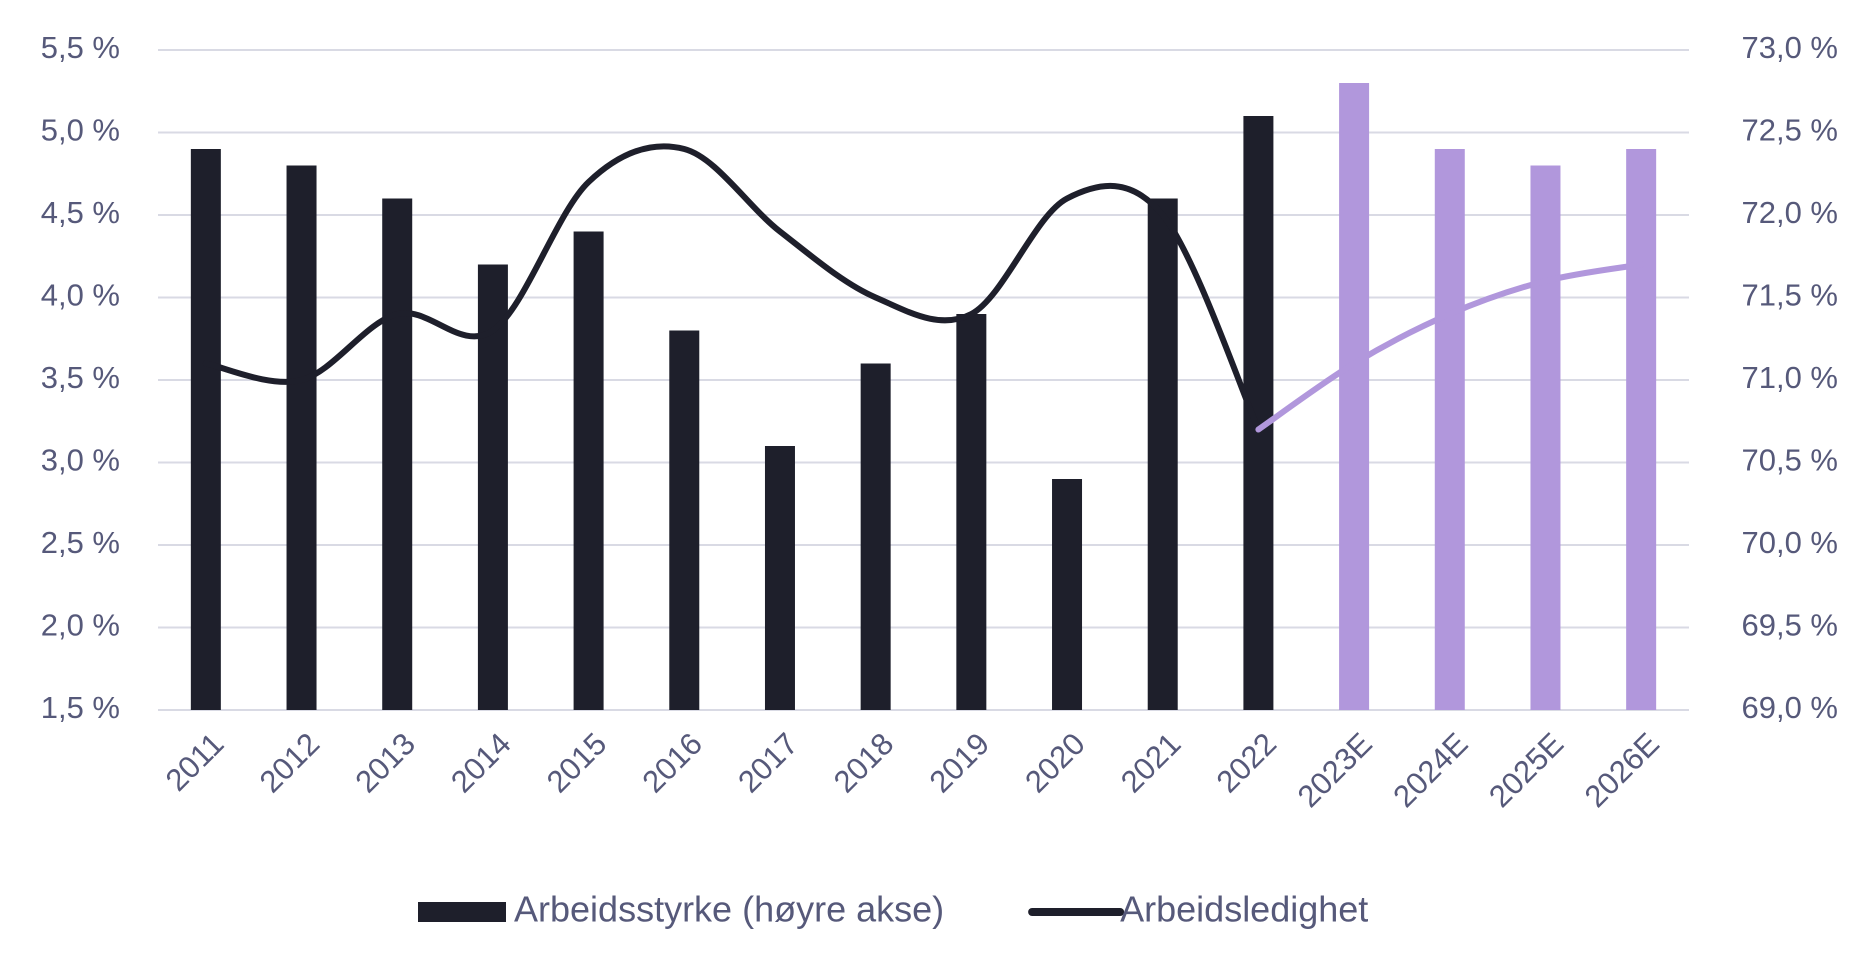  I want to click on x-tick-label: 2025E, so click(1526, 770).